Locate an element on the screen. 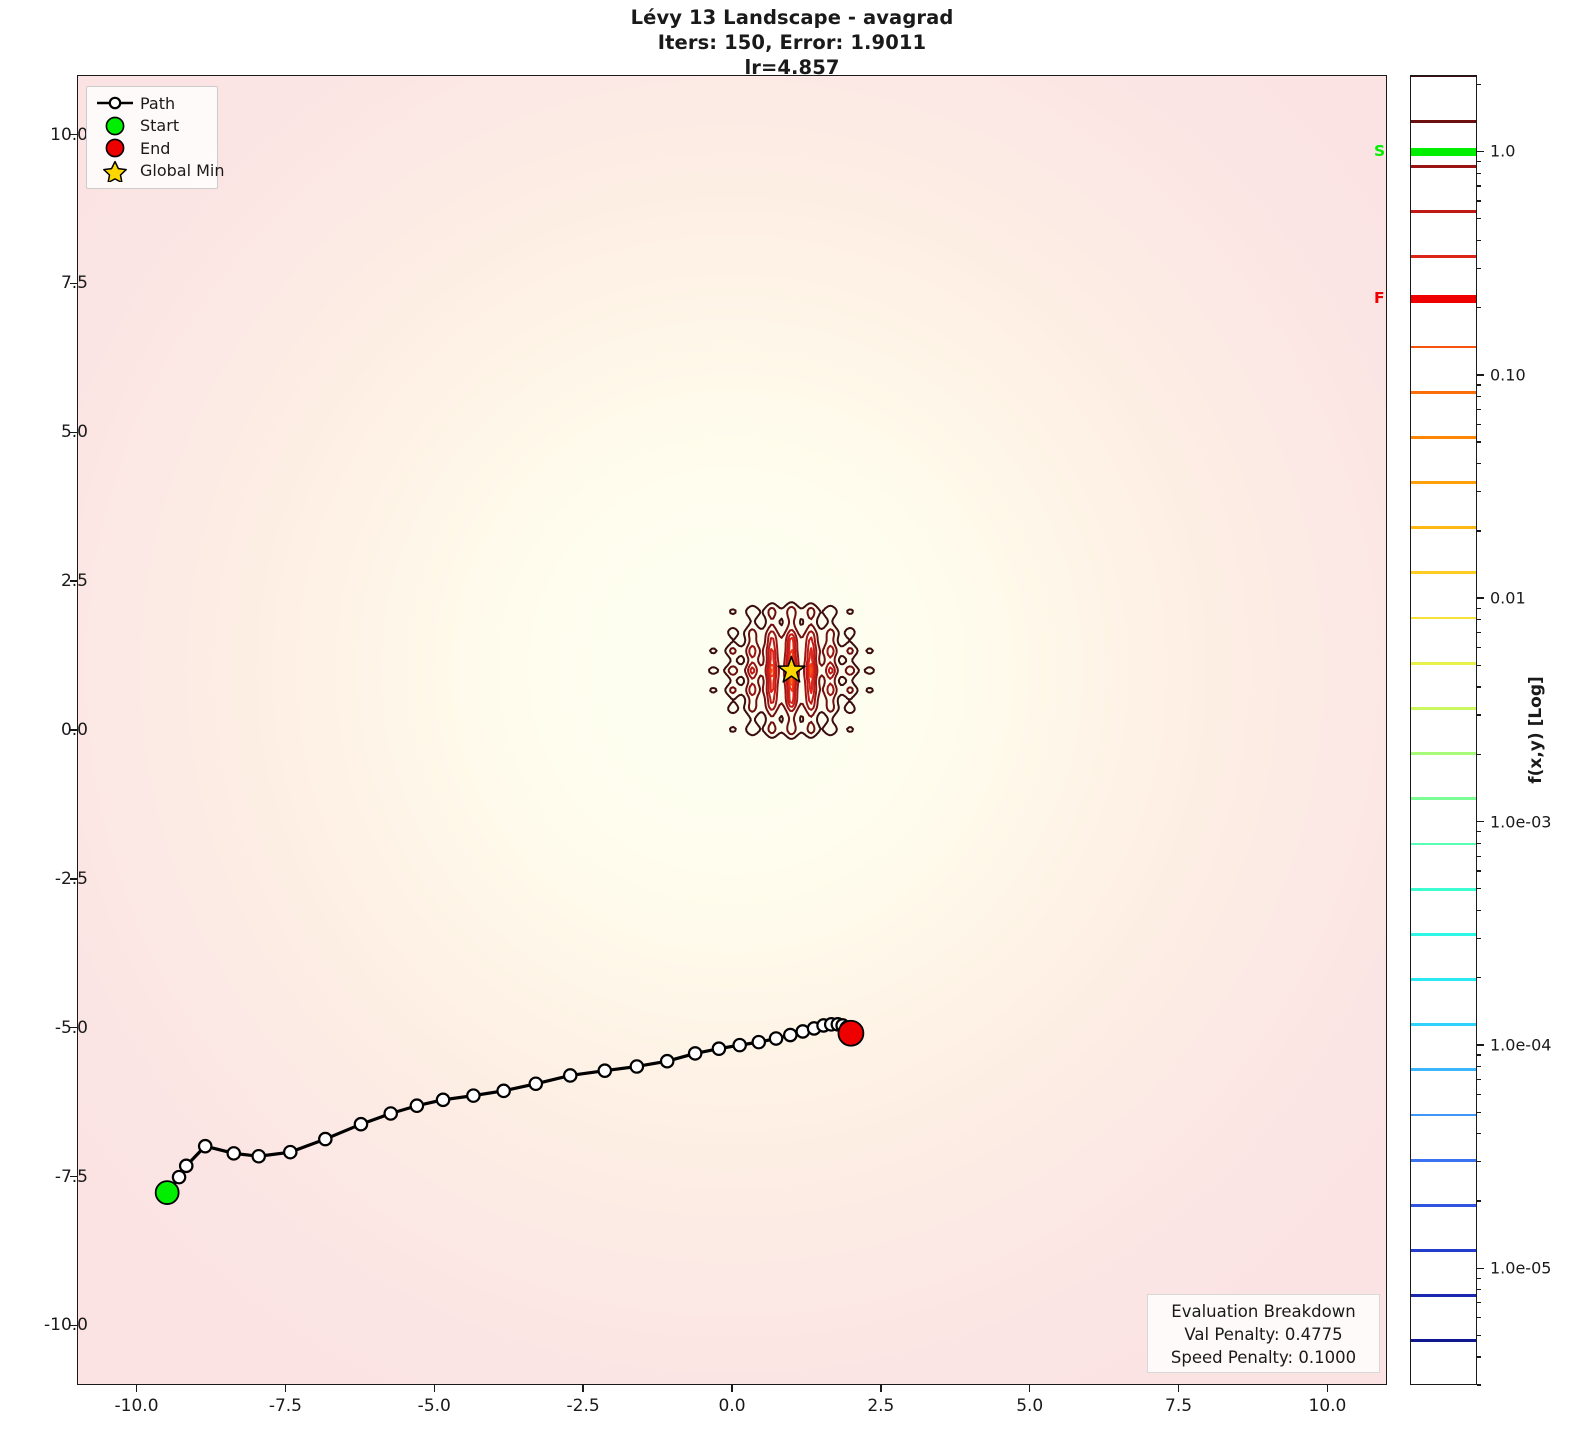 This screenshot has height=1436, width=1584. x-axis-tick-label: -7.5 is located at coordinates (285, 1406).